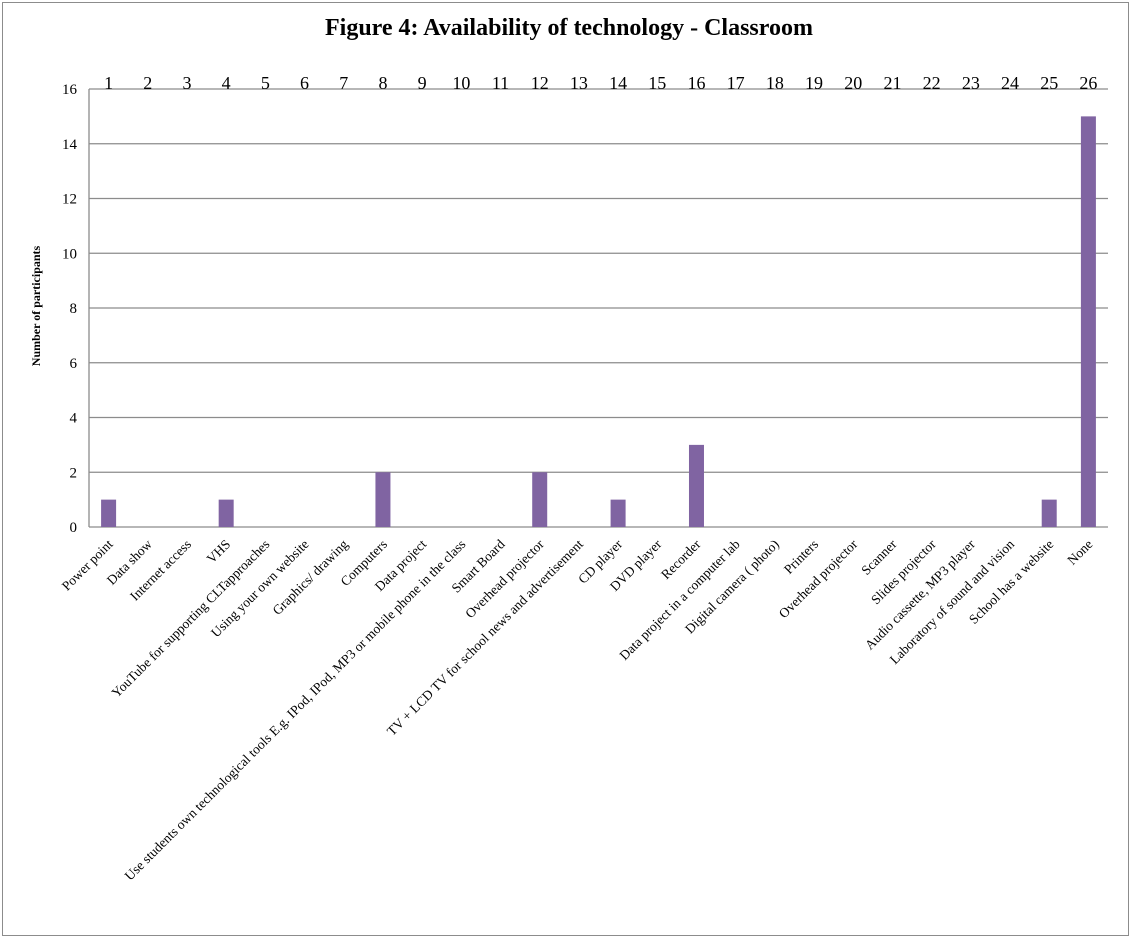  Describe the element at coordinates (69, 254) in the screenshot. I see `y-tick-label: 10` at that location.